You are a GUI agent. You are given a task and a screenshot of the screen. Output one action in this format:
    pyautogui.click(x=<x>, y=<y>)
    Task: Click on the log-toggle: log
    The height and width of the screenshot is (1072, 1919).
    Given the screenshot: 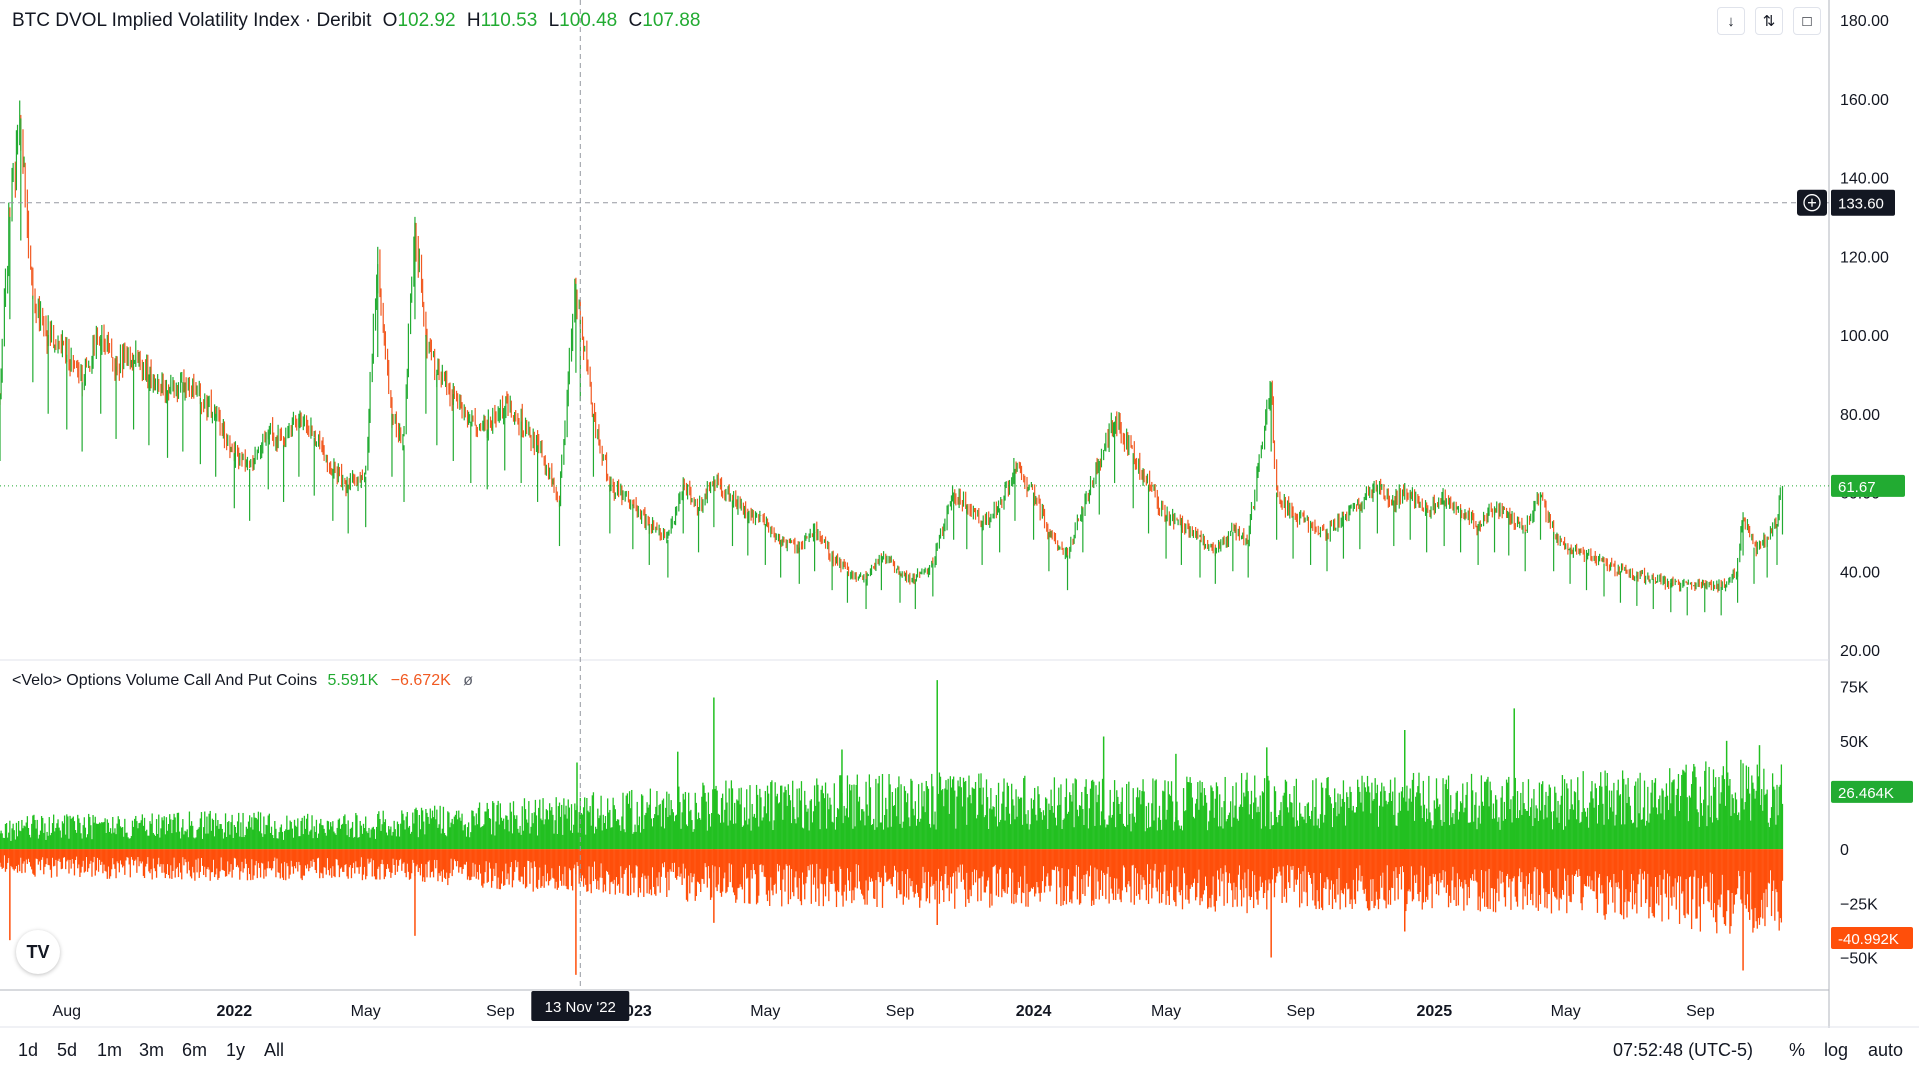 What is the action you would take?
    pyautogui.click(x=1836, y=1050)
    